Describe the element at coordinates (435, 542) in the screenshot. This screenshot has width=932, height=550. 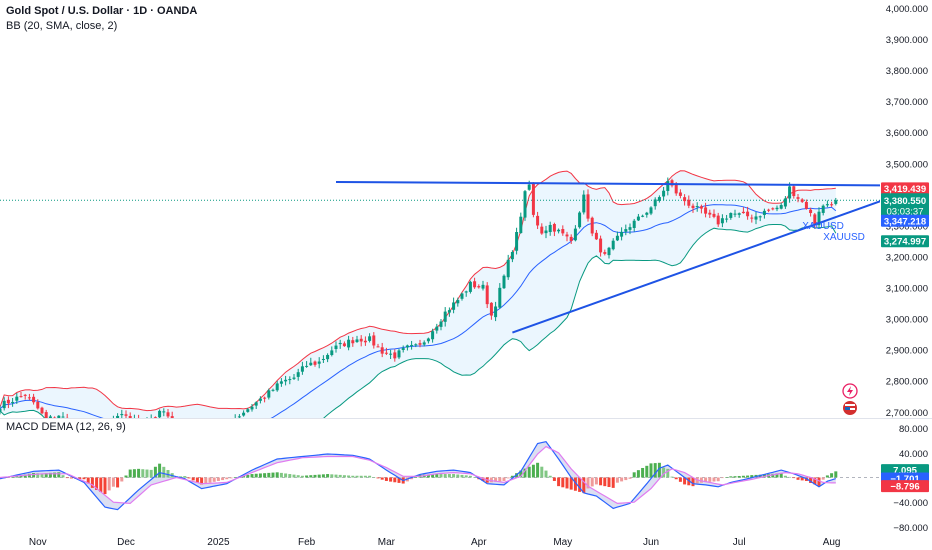
I see `time-axis: Nov Dec 2025 Feb Mar Apr May Jun Jul Aug` at that location.